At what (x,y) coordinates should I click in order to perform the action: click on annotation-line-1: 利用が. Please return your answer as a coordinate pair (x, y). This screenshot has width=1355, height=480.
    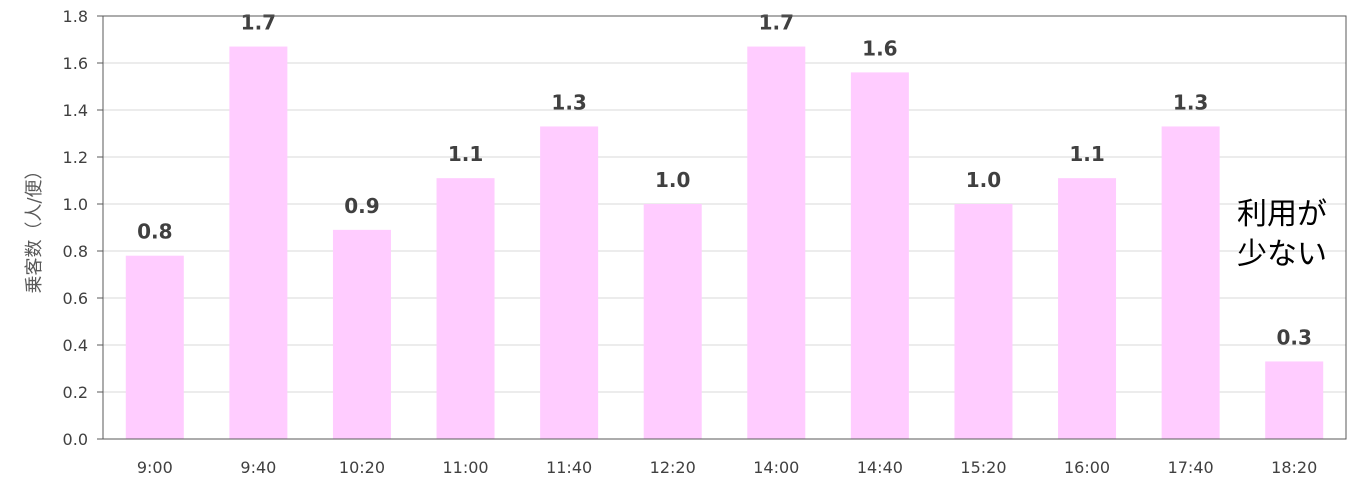
    Looking at the image, I should click on (1282, 214).